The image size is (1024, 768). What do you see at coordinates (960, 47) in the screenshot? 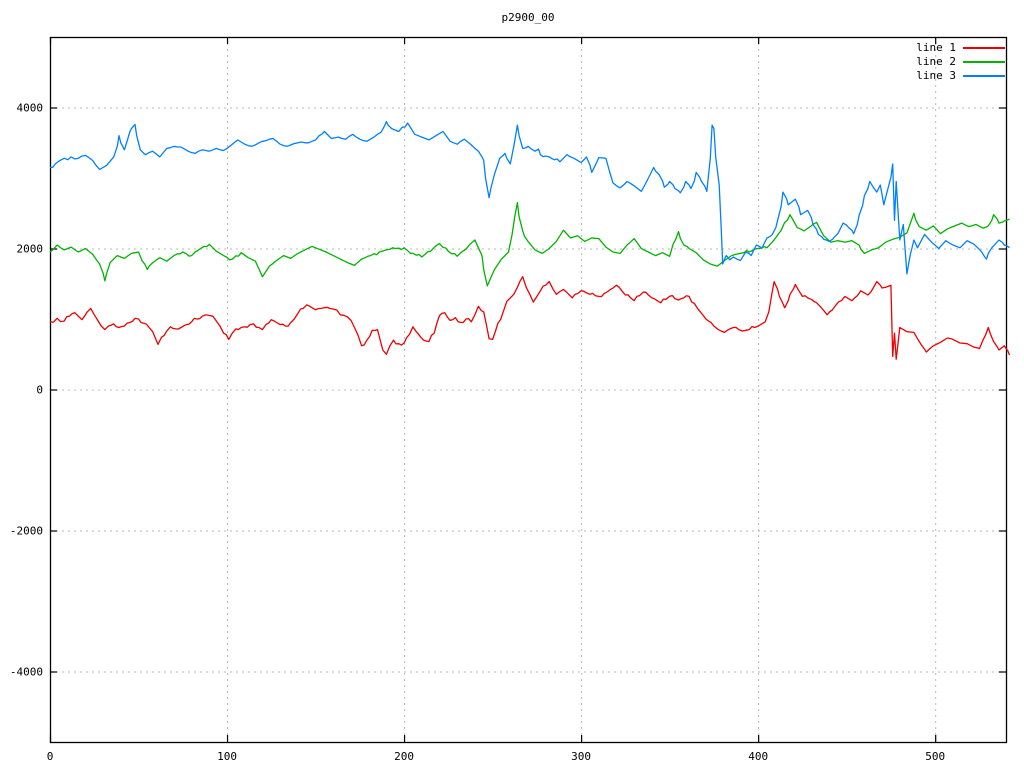
I see `legend-row: line 1` at bounding box center [960, 47].